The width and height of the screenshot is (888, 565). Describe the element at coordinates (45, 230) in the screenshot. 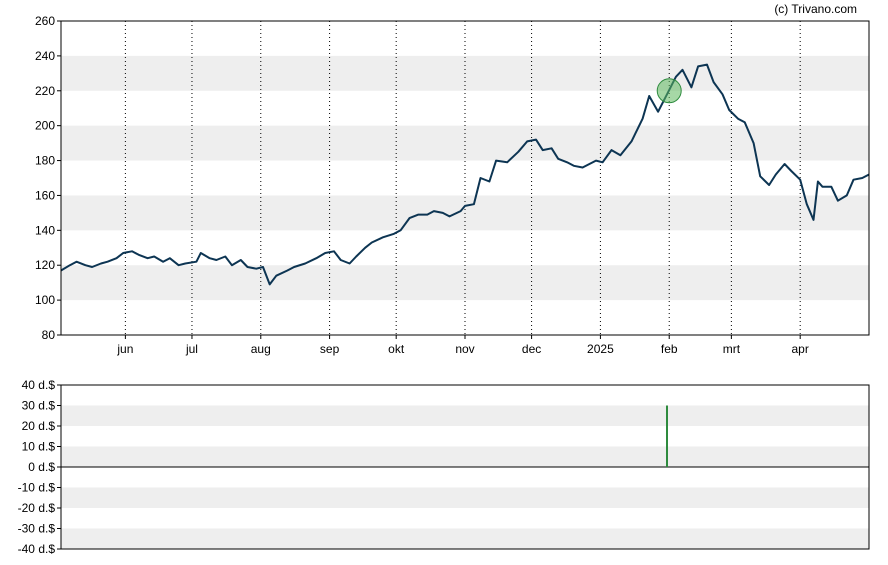

I see `y-tick-label: 140` at that location.